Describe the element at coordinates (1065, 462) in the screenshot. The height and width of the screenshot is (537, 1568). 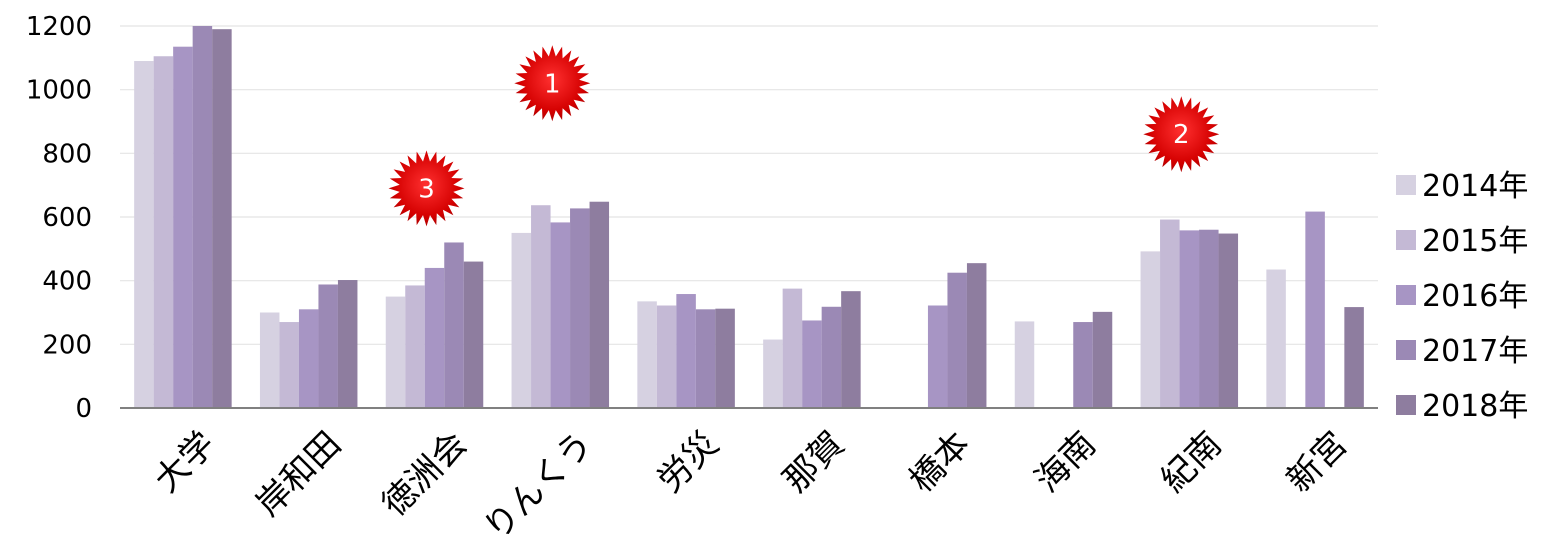
I see `x-category-label: 海南` at that location.